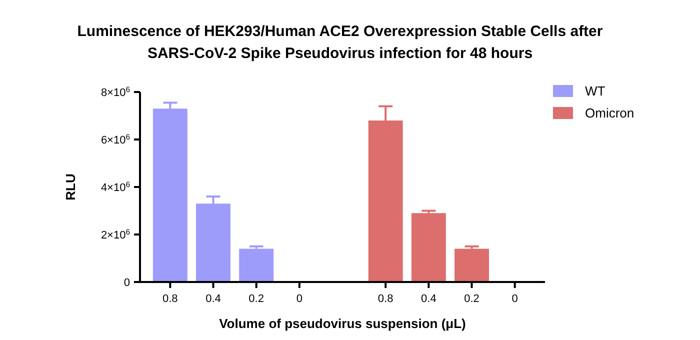 This screenshot has height=340, width=700. Describe the element at coordinates (115, 234) in the screenshot. I see `y-tick-label: 2×10$^{6}$` at that location.